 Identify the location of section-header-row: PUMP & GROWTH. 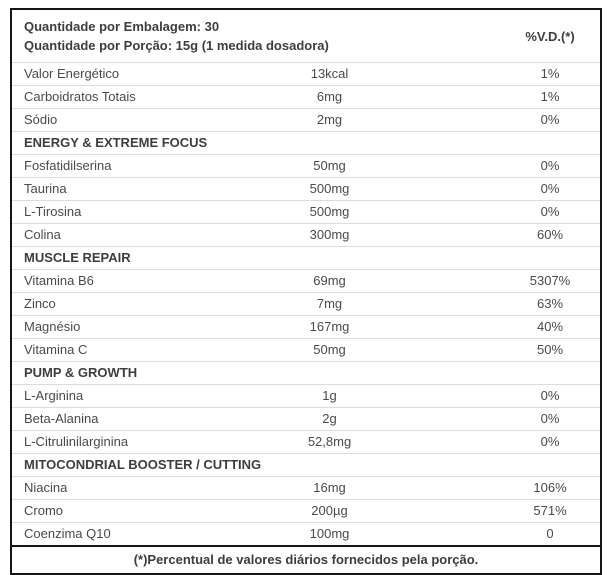
(306, 373).